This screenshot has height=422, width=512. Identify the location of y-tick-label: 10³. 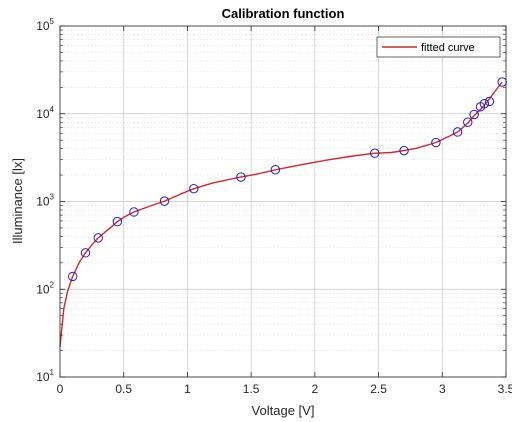
(45, 201).